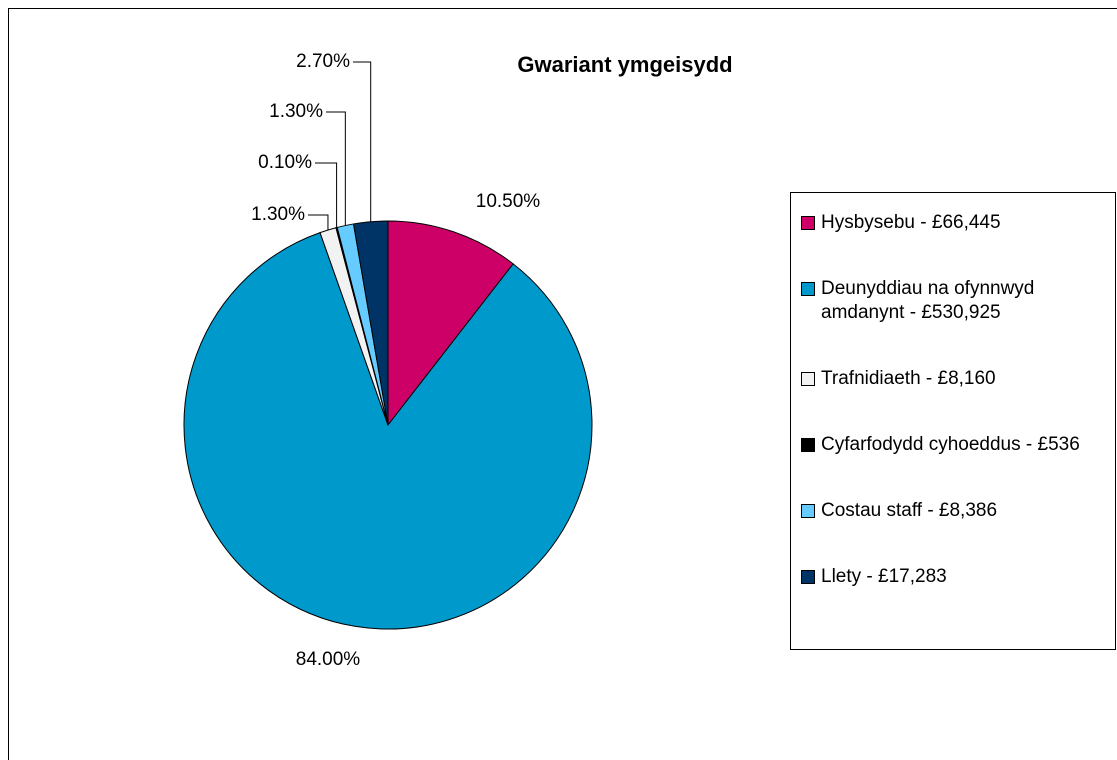  What do you see at coordinates (508, 201) in the screenshot?
I see `data-label: 10.50%` at bounding box center [508, 201].